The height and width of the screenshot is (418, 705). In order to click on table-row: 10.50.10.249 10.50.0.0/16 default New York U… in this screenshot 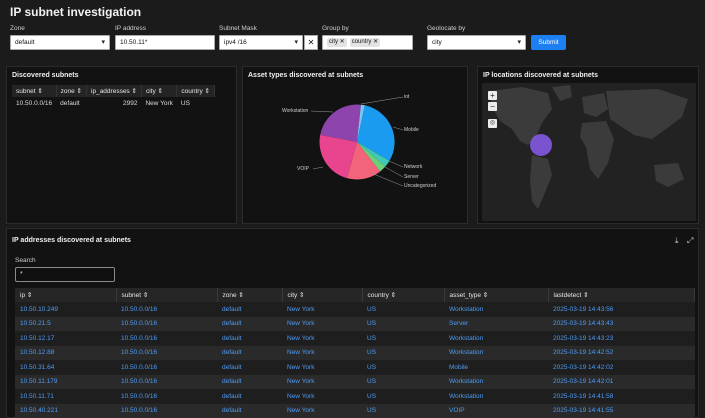, I will do `click(355, 309)`.